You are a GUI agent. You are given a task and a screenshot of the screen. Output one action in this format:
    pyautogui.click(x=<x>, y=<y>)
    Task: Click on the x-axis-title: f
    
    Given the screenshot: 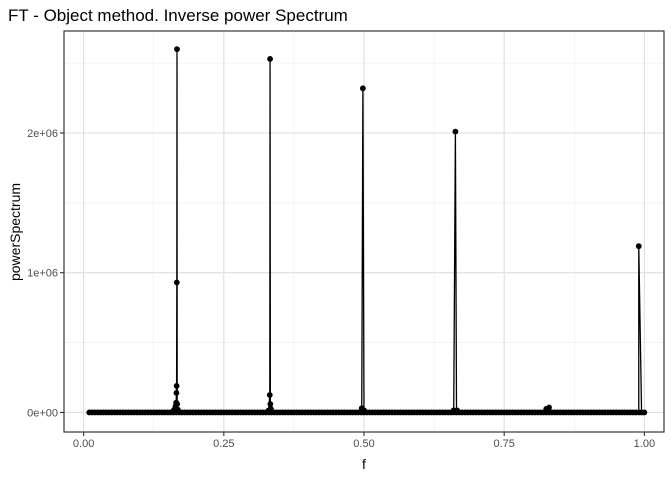 What is the action you would take?
    pyautogui.click(x=364, y=464)
    